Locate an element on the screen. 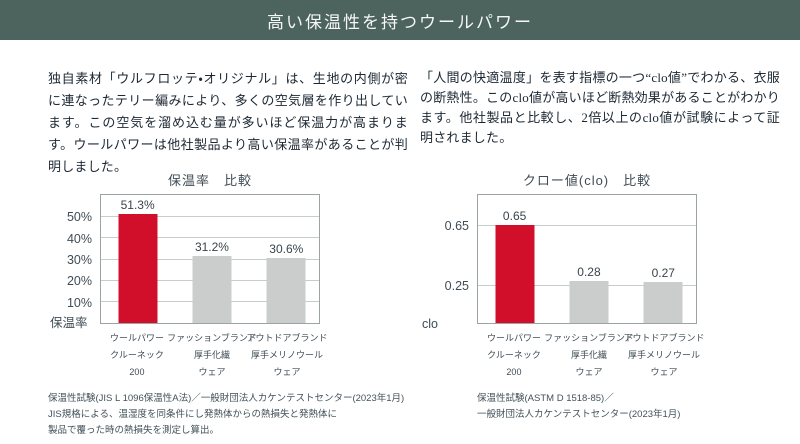  footnote-line: 一般財団法人カケンテストセンター(2023年1月) is located at coordinates (579, 414).